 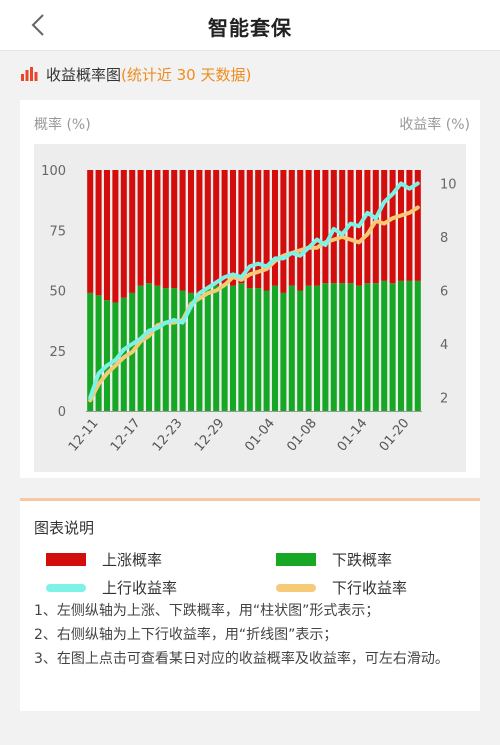 What do you see at coordinates (62, 125) in the screenshot?
I see `left-axis-title: 概率 (%)` at bounding box center [62, 125].